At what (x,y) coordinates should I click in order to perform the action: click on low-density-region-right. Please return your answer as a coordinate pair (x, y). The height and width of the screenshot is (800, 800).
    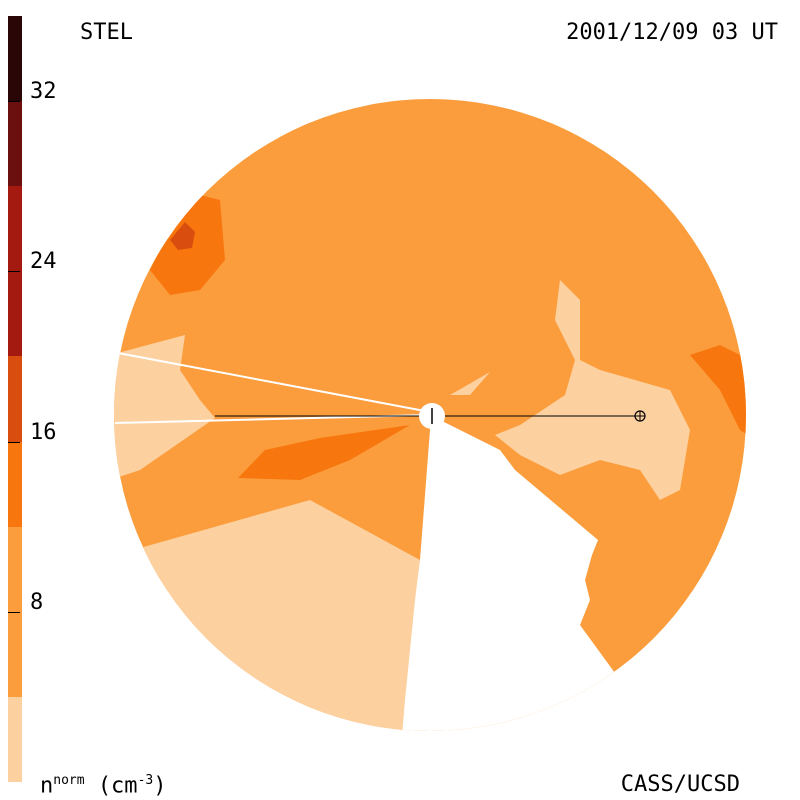
    Looking at the image, I should click on (592, 390).